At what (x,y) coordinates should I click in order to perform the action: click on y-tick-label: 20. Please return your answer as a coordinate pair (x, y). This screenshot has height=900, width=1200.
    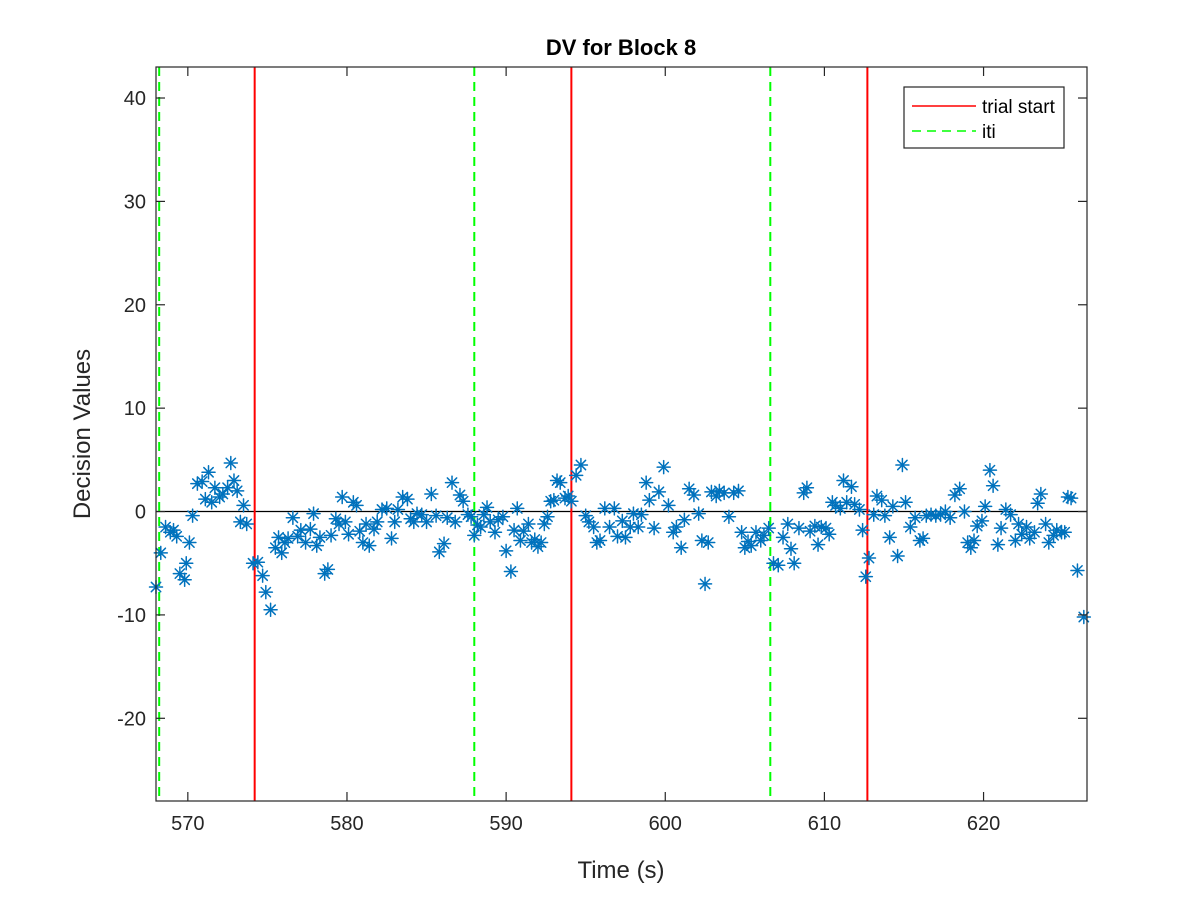
    Looking at the image, I should click on (135, 306).